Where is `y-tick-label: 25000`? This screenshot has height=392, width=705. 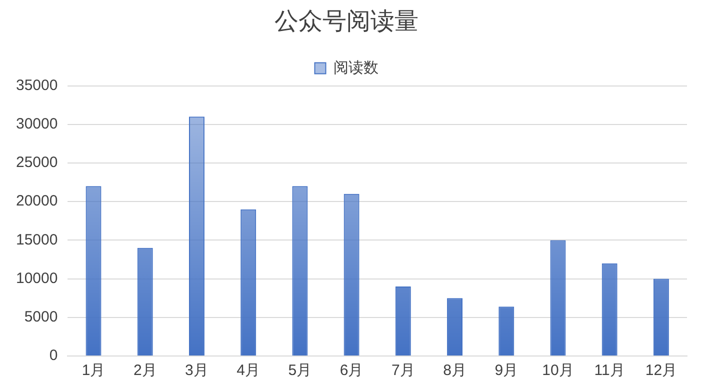
y-tick-label: 25000 is located at coordinates (37, 163).